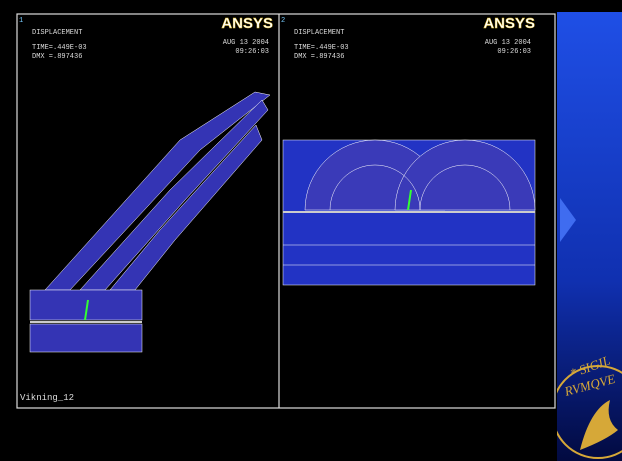 The image size is (622, 461). Describe the element at coordinates (283, 21) in the screenshot. I see `panel-number: 2` at that location.